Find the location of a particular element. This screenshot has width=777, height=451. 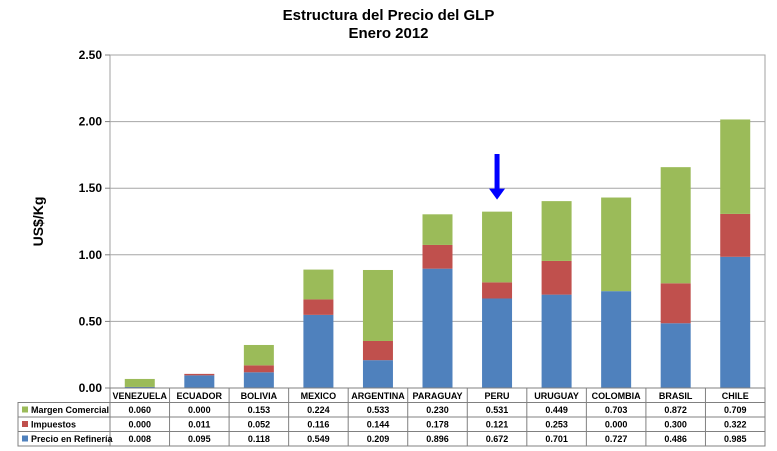

bar-precio-en-refiner-a-peru is located at coordinates (497, 343).